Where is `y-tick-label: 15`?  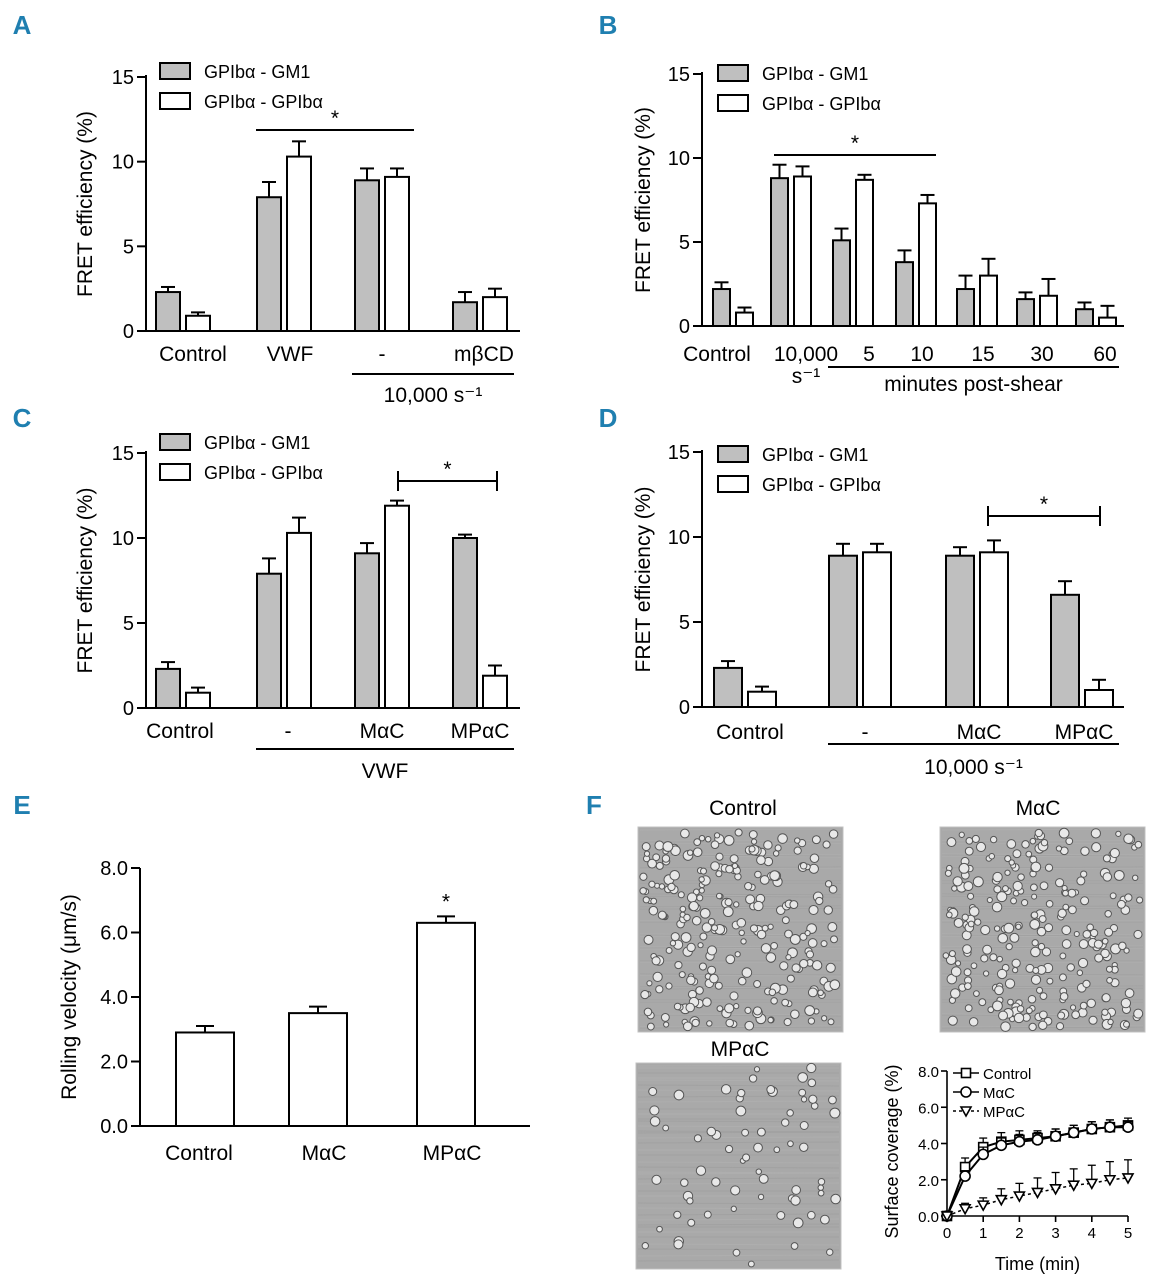
y-tick-label: 15 is located at coordinates (123, 78).